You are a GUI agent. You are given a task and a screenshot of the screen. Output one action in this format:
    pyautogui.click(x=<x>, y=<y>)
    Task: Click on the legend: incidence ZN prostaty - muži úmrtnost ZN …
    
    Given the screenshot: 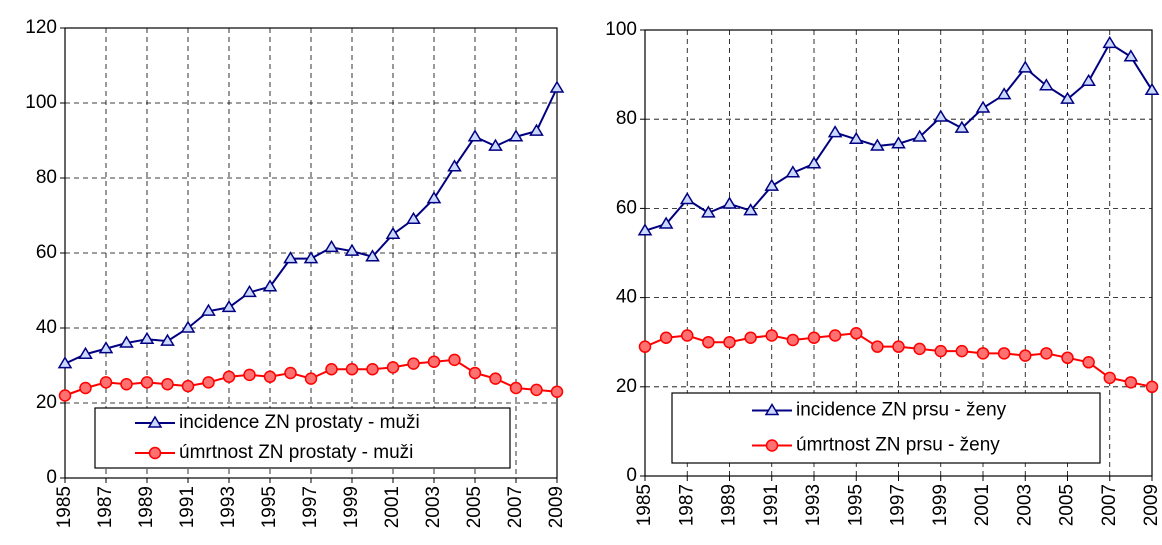 What is the action you would take?
    pyautogui.click(x=302, y=438)
    